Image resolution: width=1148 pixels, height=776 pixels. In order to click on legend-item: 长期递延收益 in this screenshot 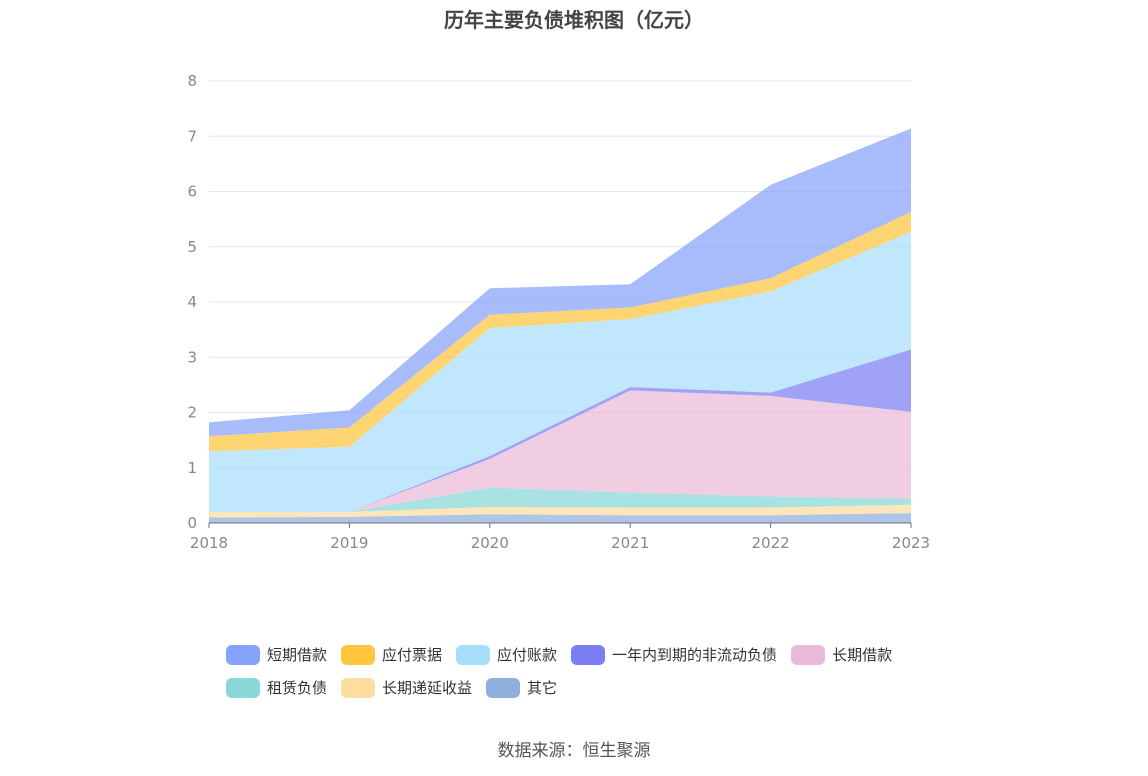, I will do `click(406, 687)`.